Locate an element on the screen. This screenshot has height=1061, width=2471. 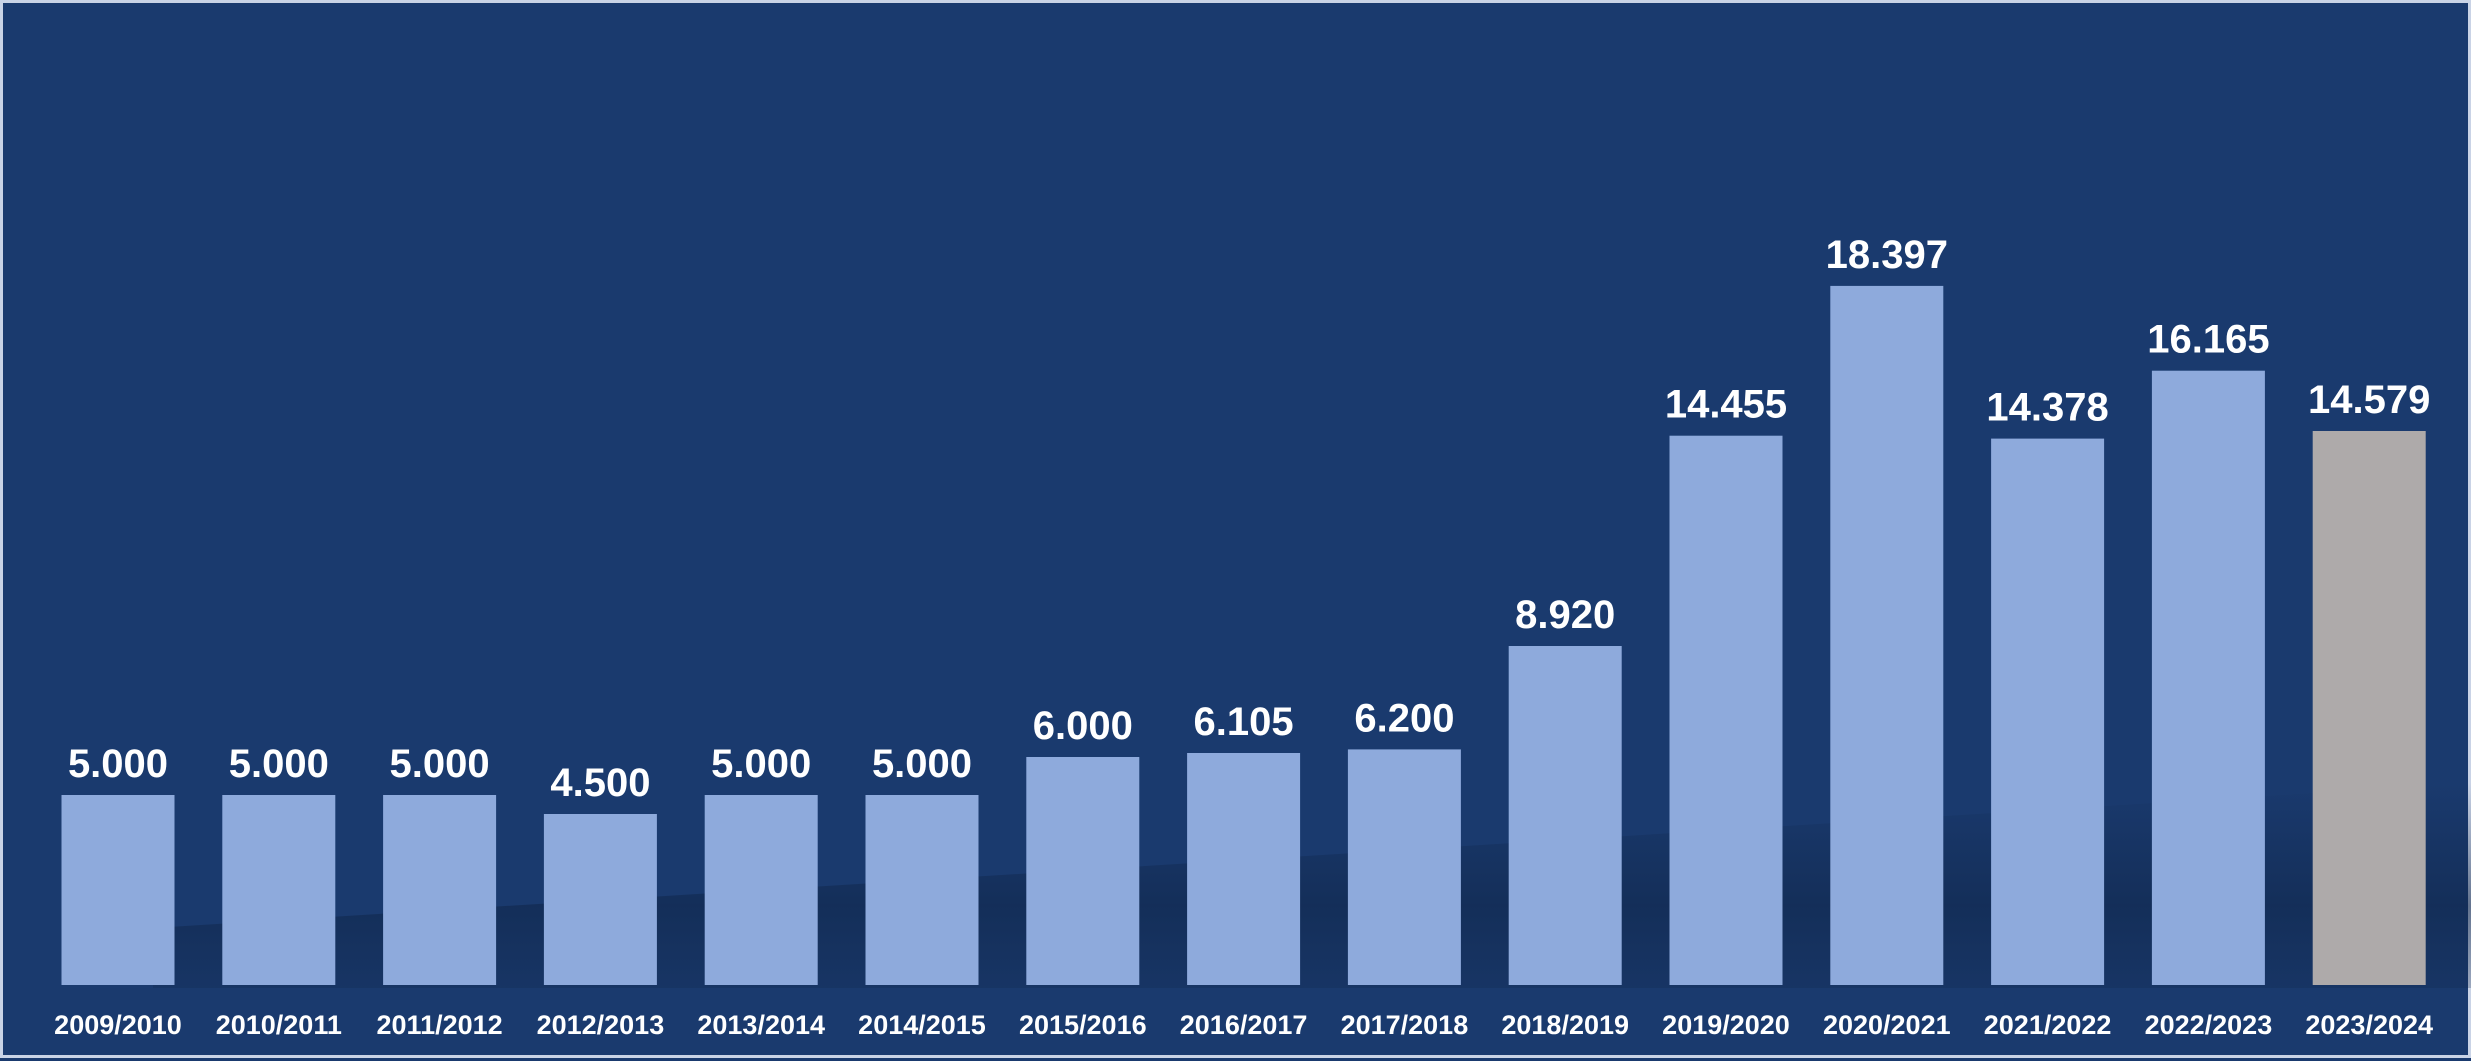
bar-2012/2013 is located at coordinates (600, 899).